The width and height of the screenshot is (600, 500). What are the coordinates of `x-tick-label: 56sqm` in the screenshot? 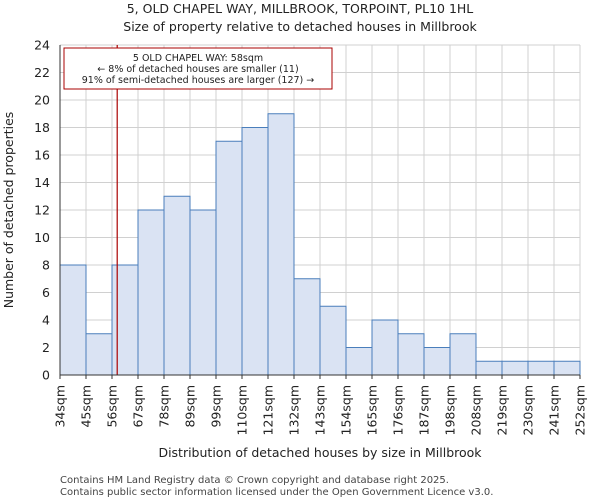 It's located at (112, 406).